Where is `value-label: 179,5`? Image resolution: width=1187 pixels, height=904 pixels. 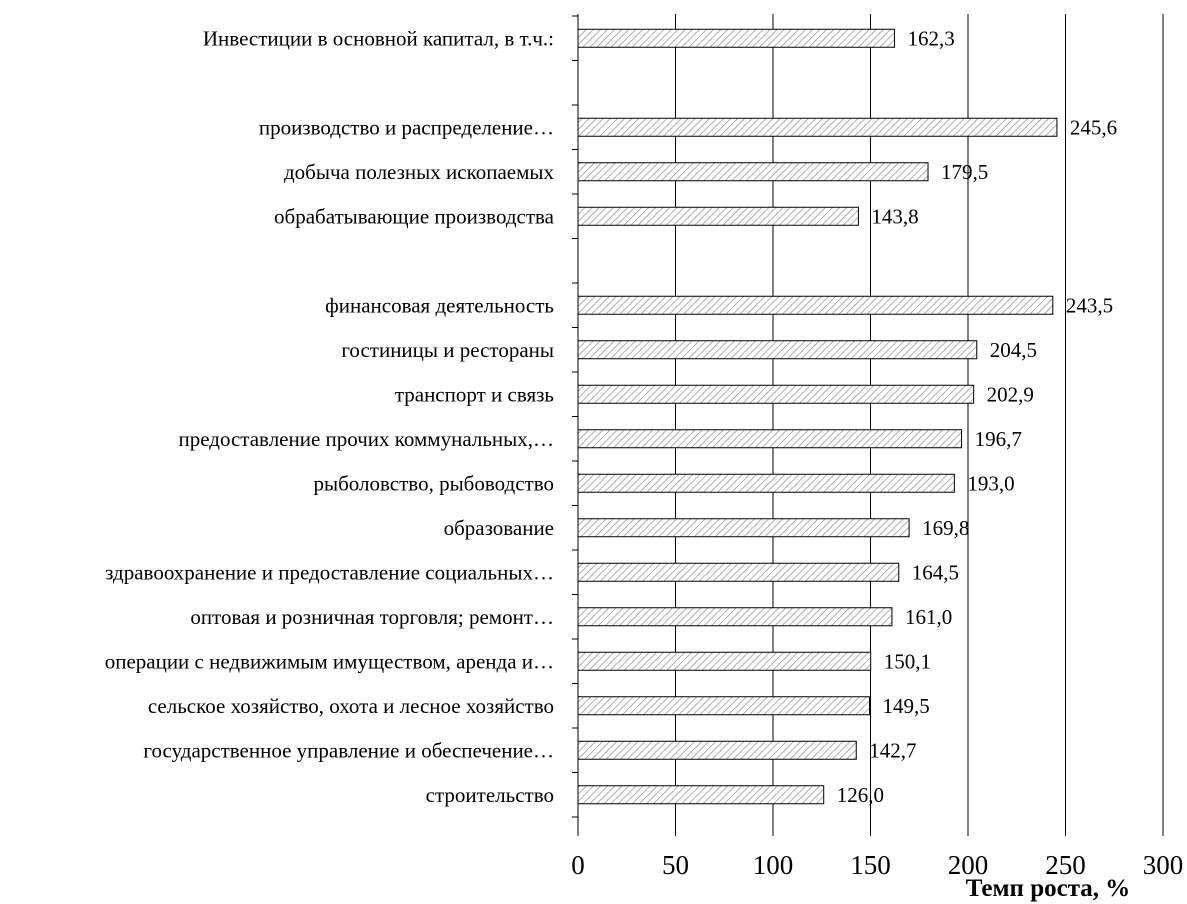
value-label: 179,5 is located at coordinates (964, 172).